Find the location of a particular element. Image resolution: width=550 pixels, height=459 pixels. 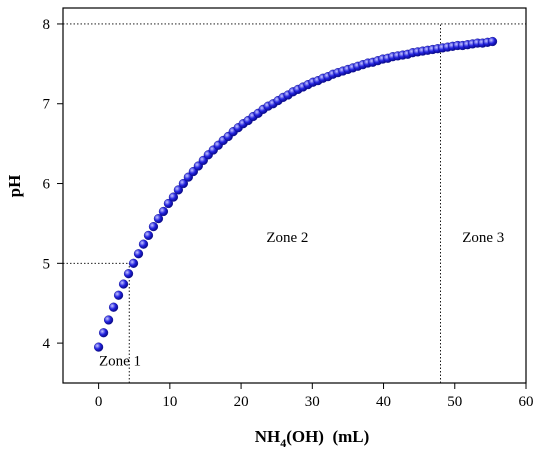

x-tick-label: 50 is located at coordinates (454, 402).